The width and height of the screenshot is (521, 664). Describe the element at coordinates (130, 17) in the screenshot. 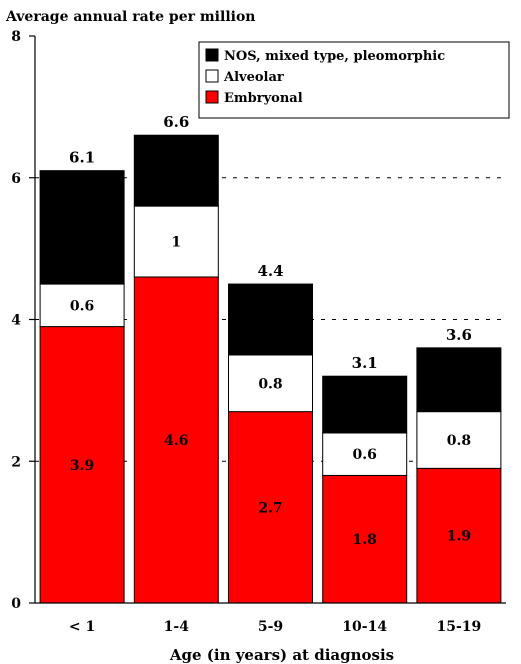

I see `chart-title: Average annual rate per million` at that location.